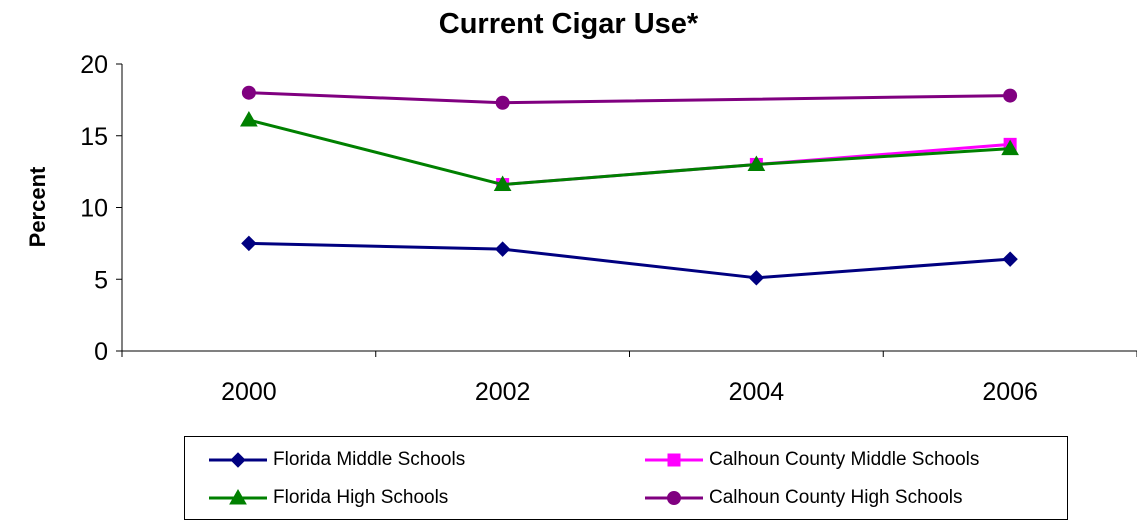 The image size is (1137, 520). Describe the element at coordinates (836, 497) in the screenshot. I see `legend-label: Calhoun County High Schools` at that location.